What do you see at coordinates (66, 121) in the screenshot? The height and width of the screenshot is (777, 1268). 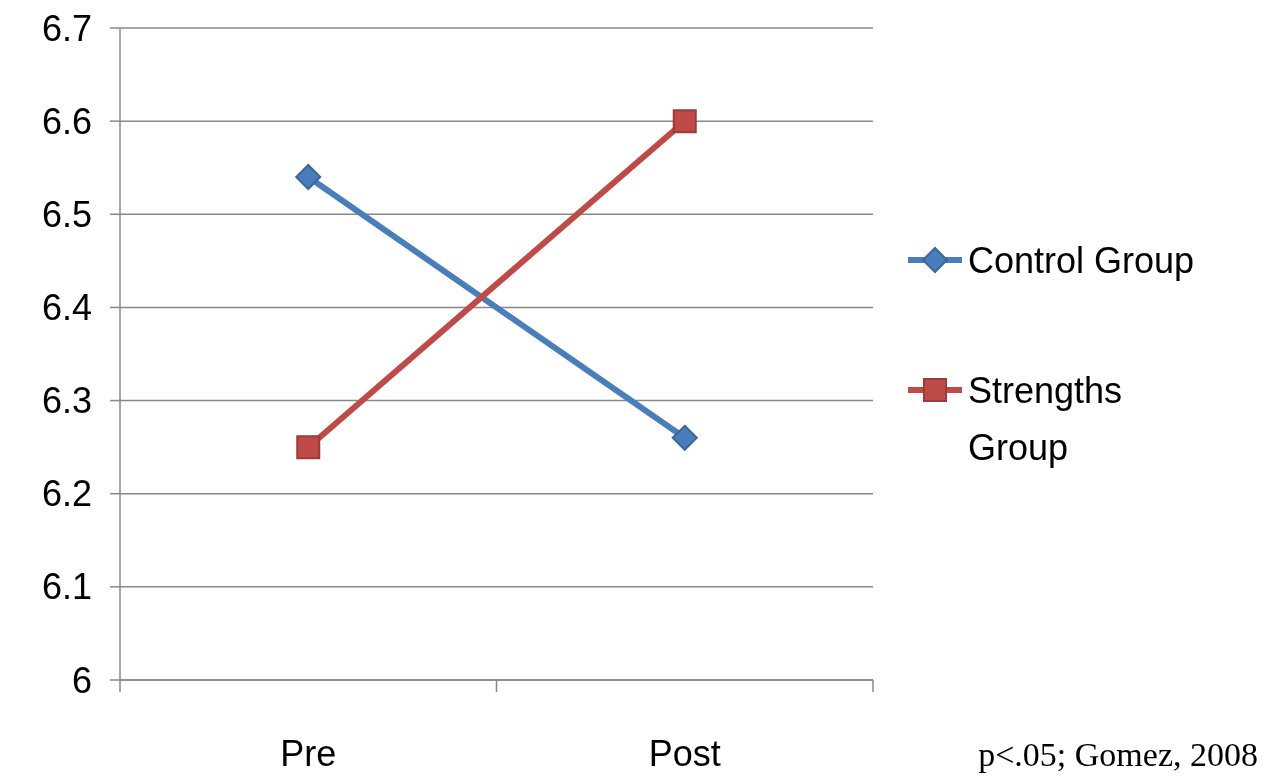 I see `y-tick-label: 6.6` at bounding box center [66, 121].